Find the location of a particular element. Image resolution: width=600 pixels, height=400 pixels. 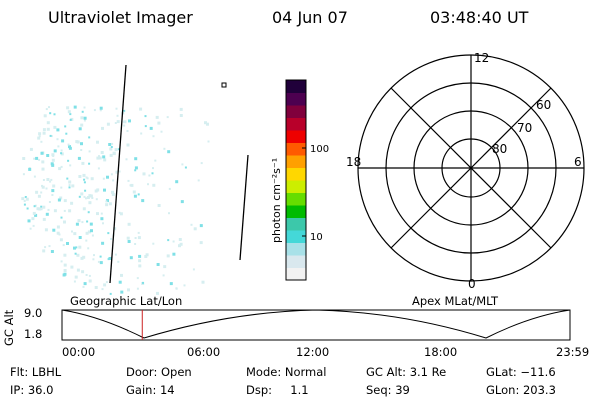

geographic-label: Geographic Lat/Lon is located at coordinates (126, 301).